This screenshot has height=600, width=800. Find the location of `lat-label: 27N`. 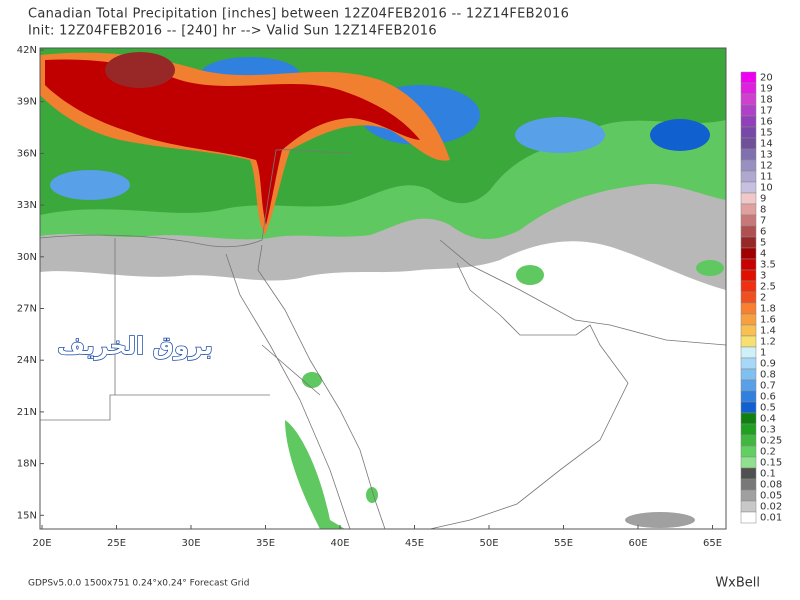

lat-label: 27N is located at coordinates (27, 309).